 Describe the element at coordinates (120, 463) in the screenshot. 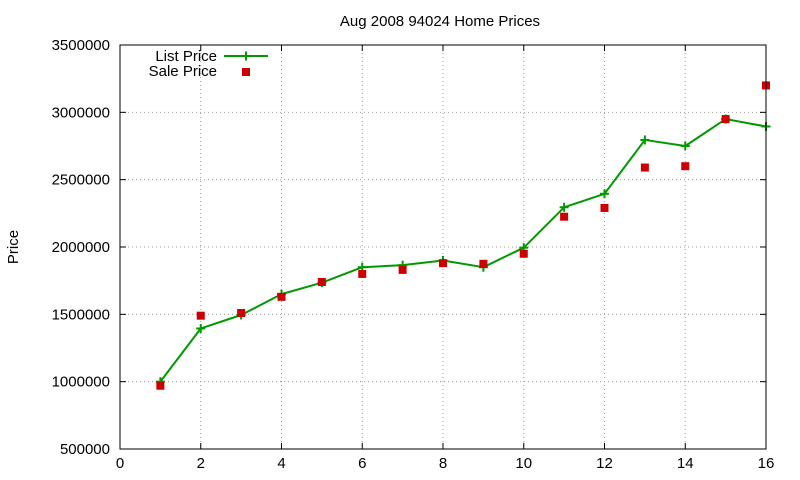

I see `x-tick-label: 0` at that location.